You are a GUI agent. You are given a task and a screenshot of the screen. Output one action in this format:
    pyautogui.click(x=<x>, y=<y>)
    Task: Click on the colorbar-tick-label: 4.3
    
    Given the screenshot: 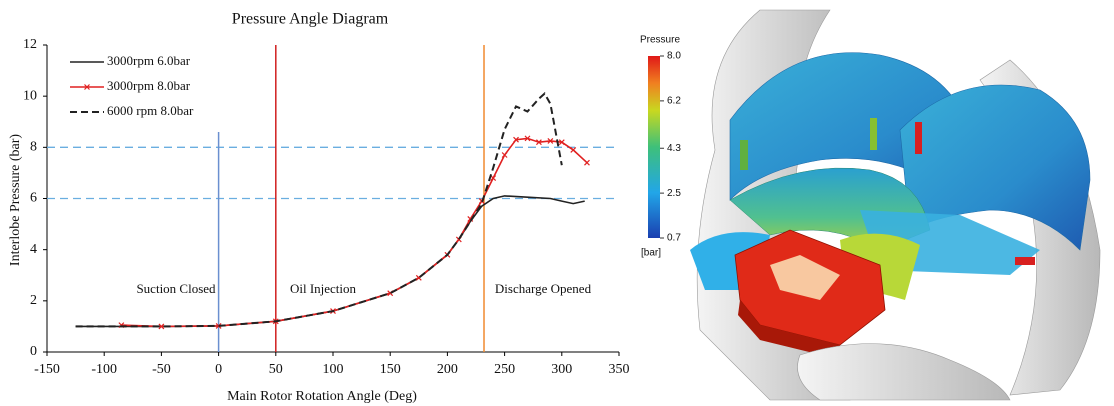 What is the action you would take?
    pyautogui.click(x=674, y=148)
    